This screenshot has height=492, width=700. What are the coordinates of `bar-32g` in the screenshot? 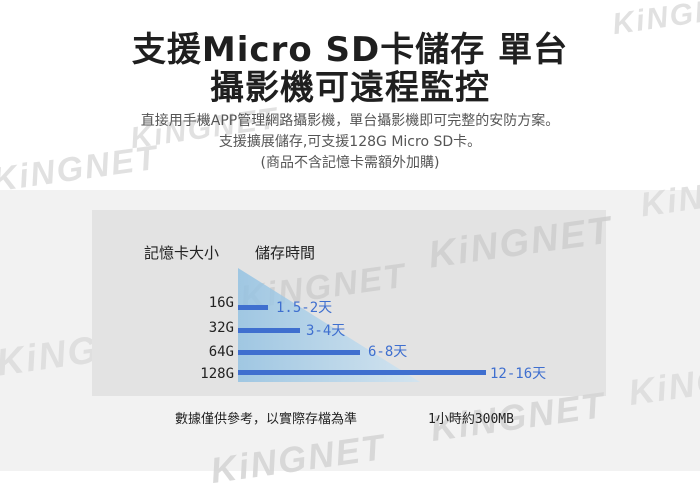 It's located at (269, 330).